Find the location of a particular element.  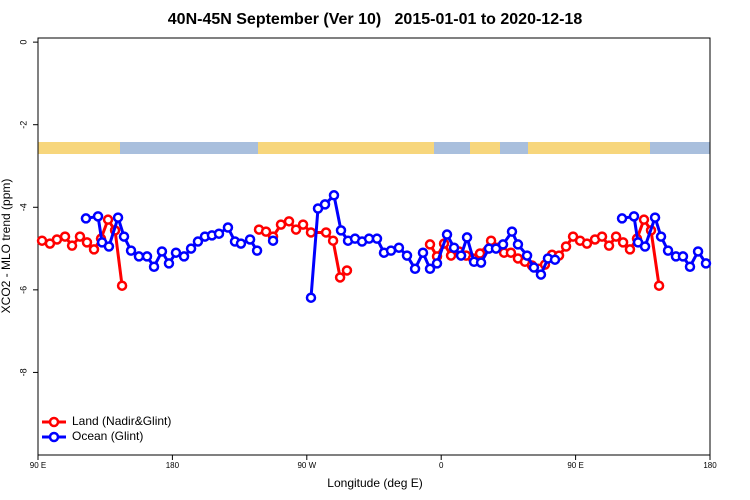

y-tick-label: 0 is located at coordinates (23, 42).